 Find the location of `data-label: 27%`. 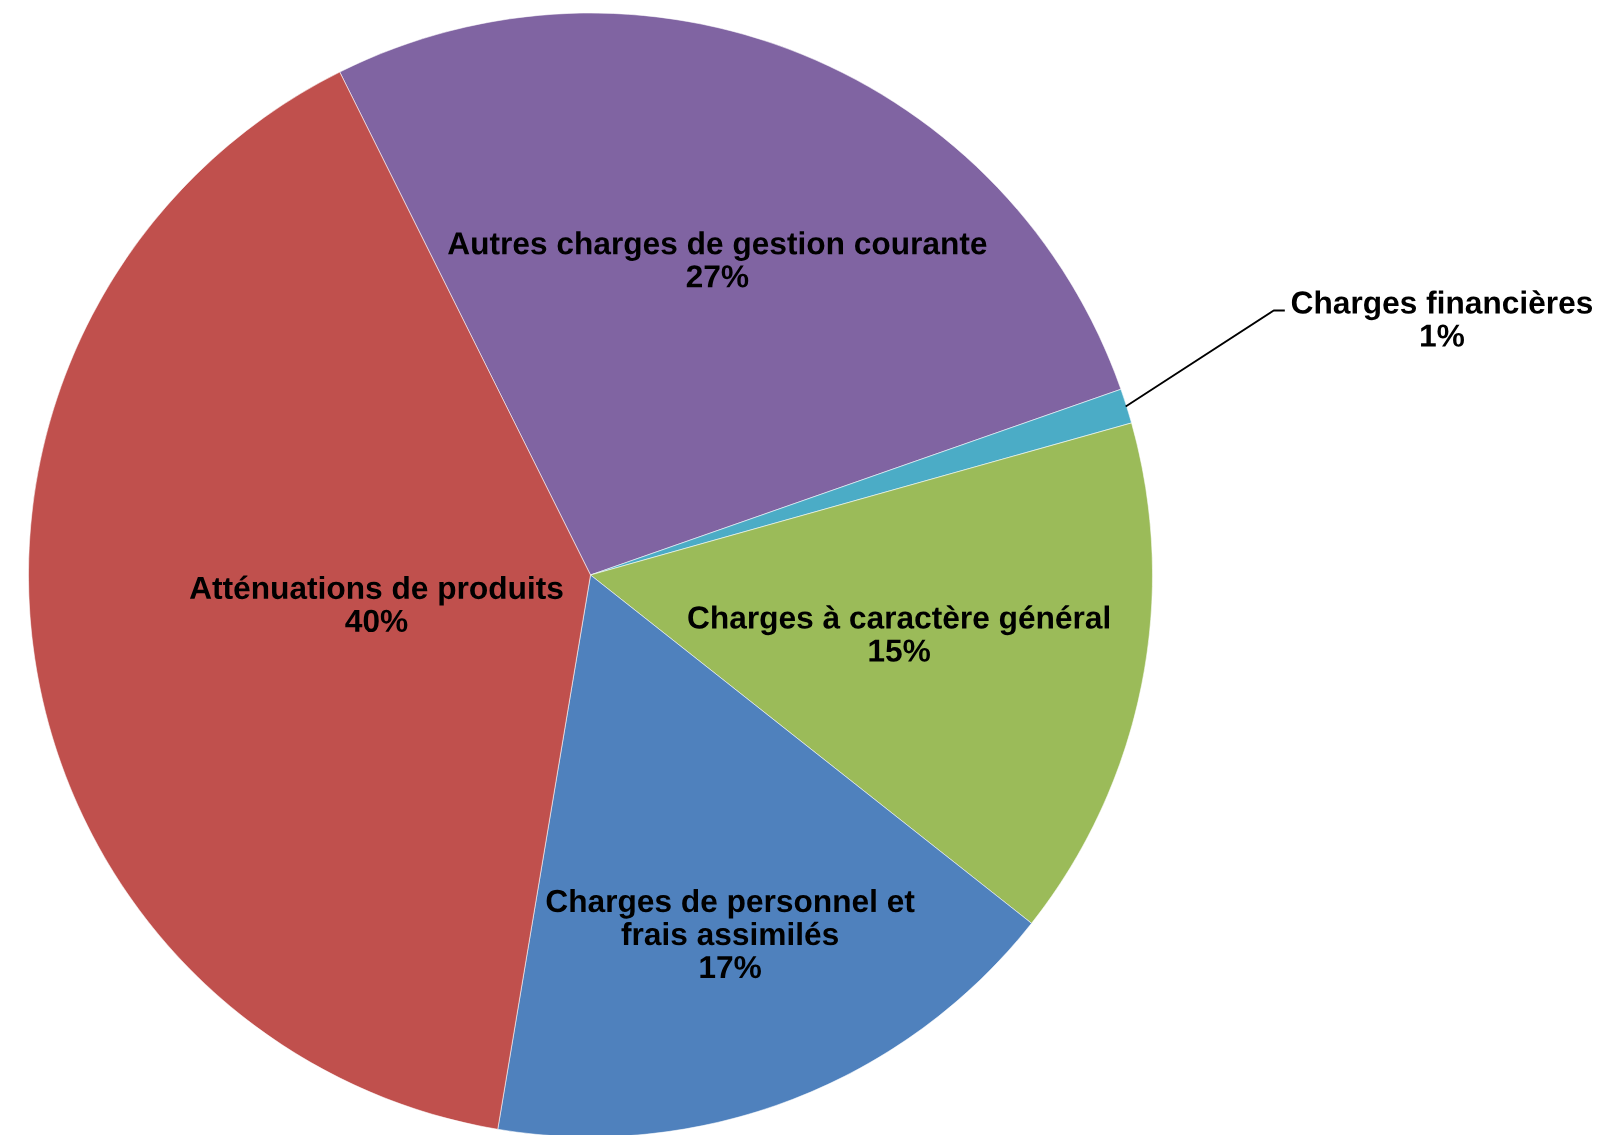

data-label: 27% is located at coordinates (717, 276).